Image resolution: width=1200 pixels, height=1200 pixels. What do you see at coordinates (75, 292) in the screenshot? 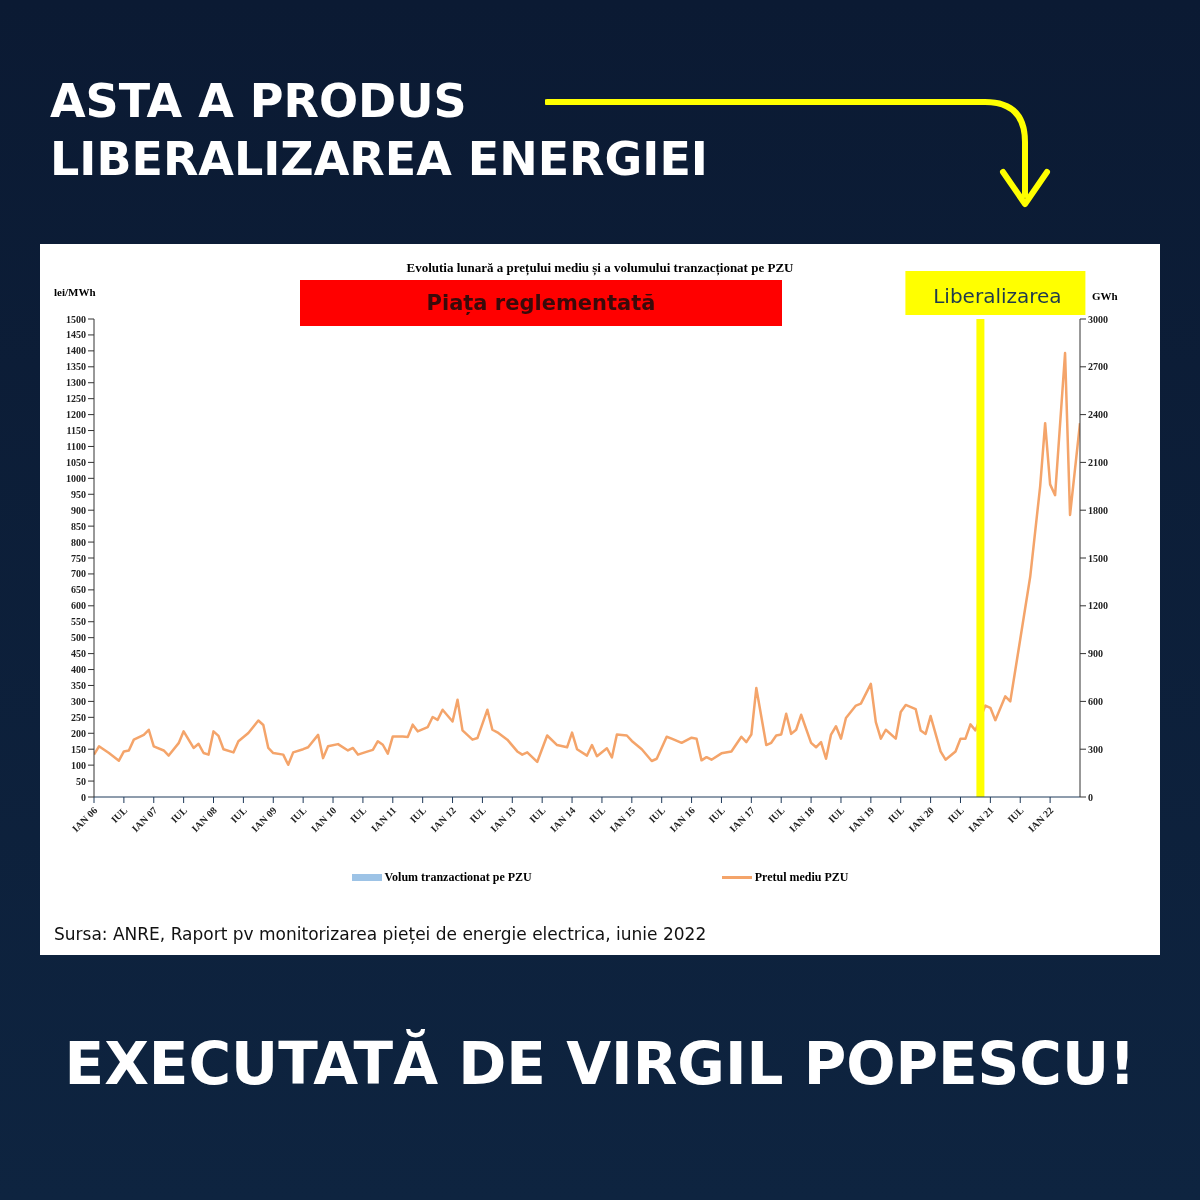
I see `y-axis-title: lei/MWh` at bounding box center [75, 292].